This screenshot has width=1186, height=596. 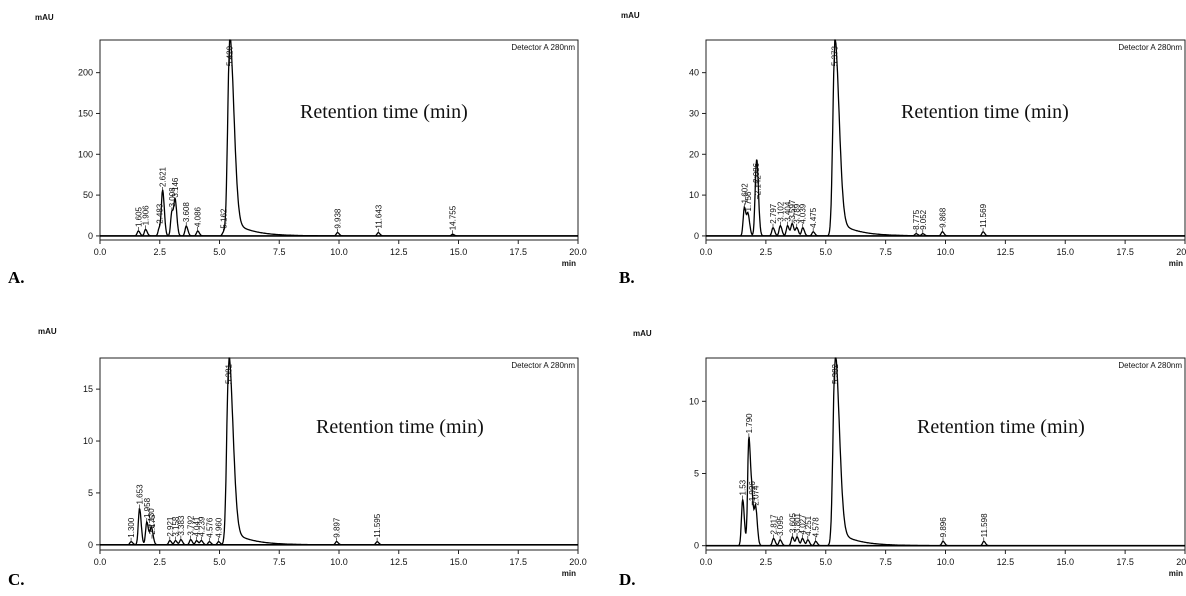 What do you see at coordinates (453, 217) in the screenshot?
I see `peak-label: 14.755` at bounding box center [453, 217].